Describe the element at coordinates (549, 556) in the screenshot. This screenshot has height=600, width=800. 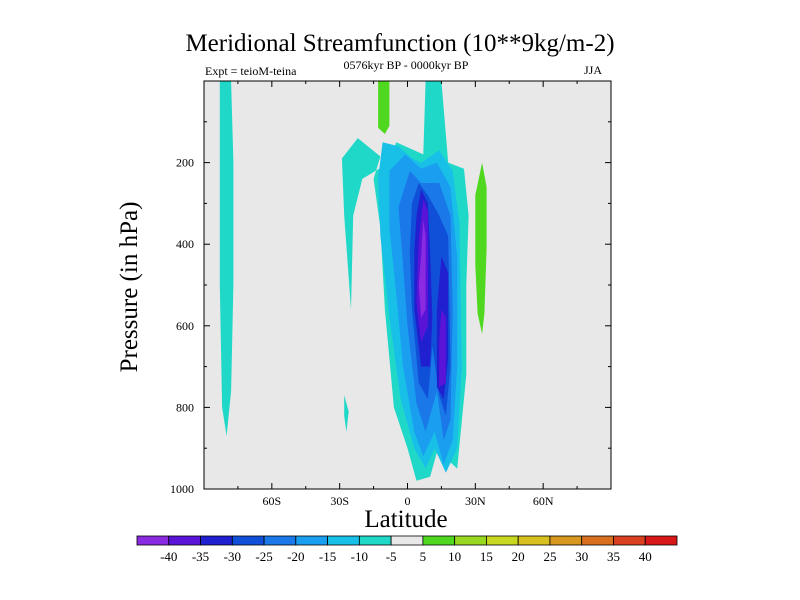
I see `colorbar-label: 25` at that location.